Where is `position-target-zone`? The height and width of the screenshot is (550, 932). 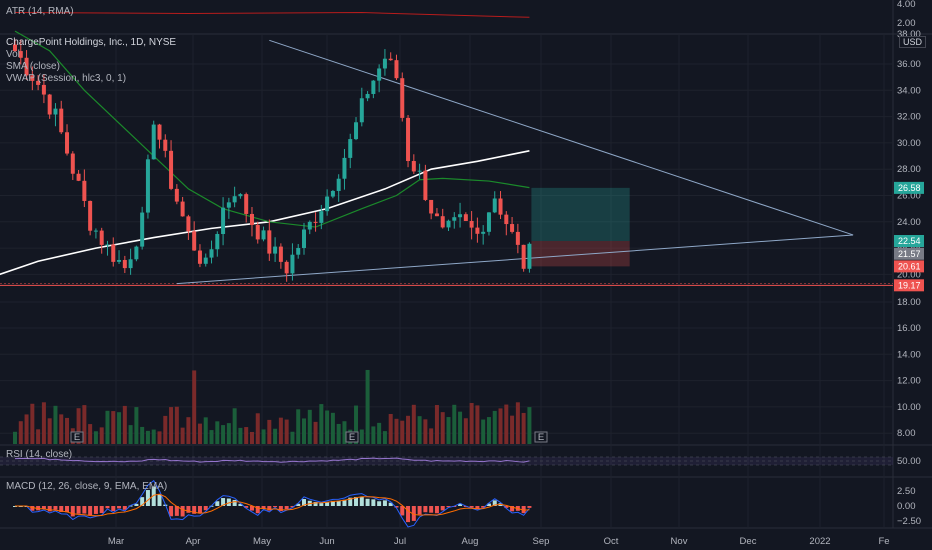 position-target-zone is located at coordinates (580, 214).